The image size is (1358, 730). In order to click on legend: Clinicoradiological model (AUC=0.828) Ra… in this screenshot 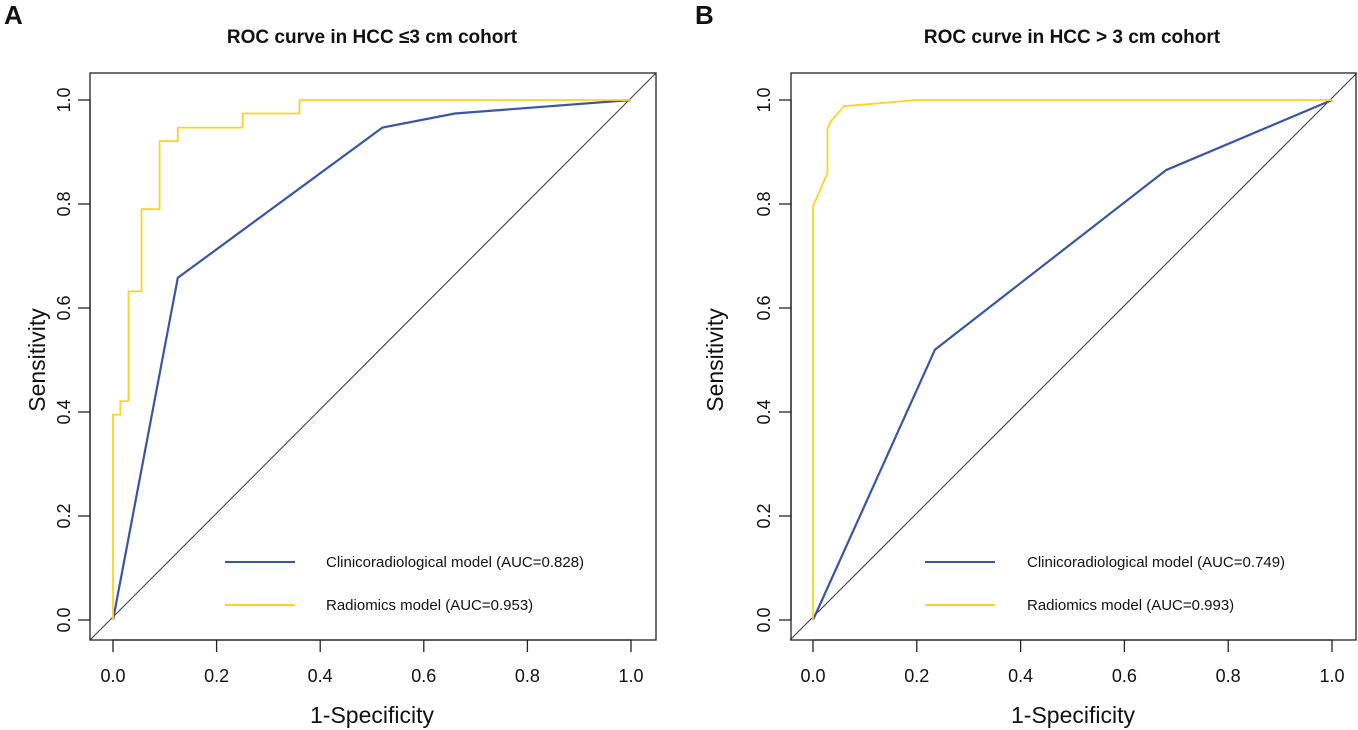, I will do `click(404, 584)`.